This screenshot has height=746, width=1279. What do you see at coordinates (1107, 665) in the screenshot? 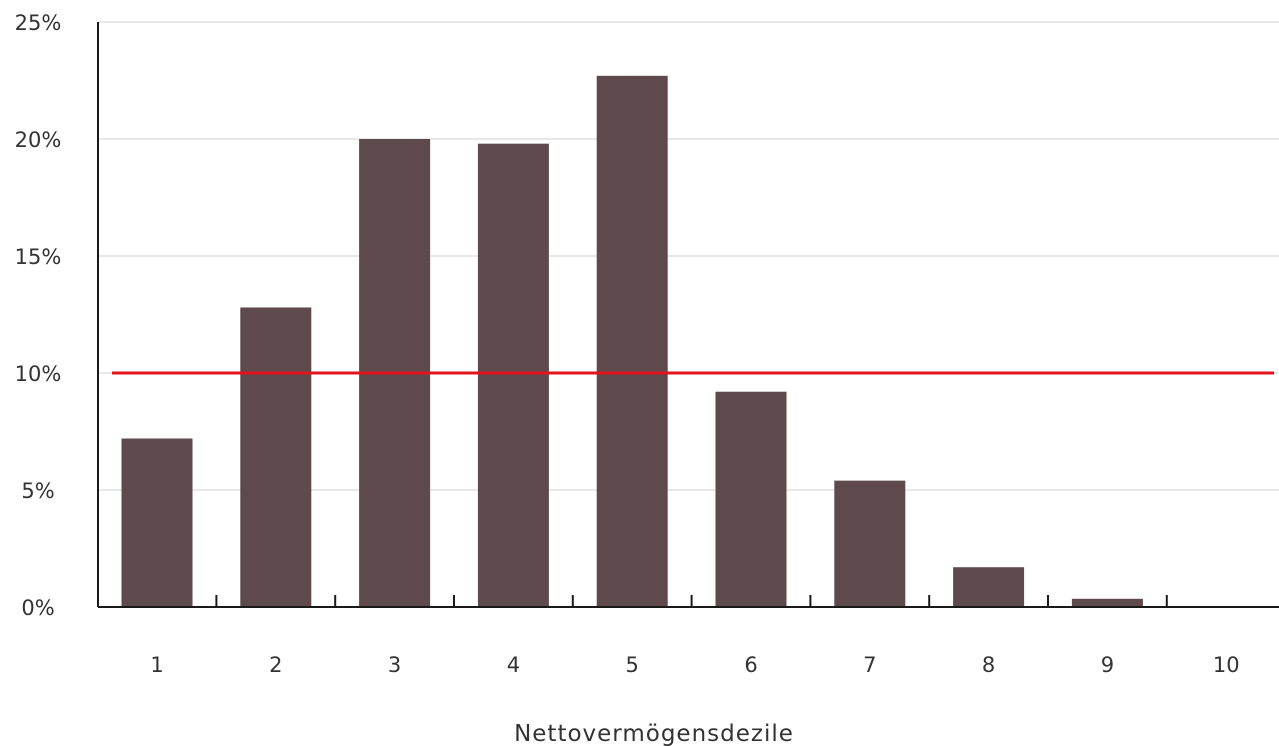
I see `x-tick-label: 9` at bounding box center [1107, 665].